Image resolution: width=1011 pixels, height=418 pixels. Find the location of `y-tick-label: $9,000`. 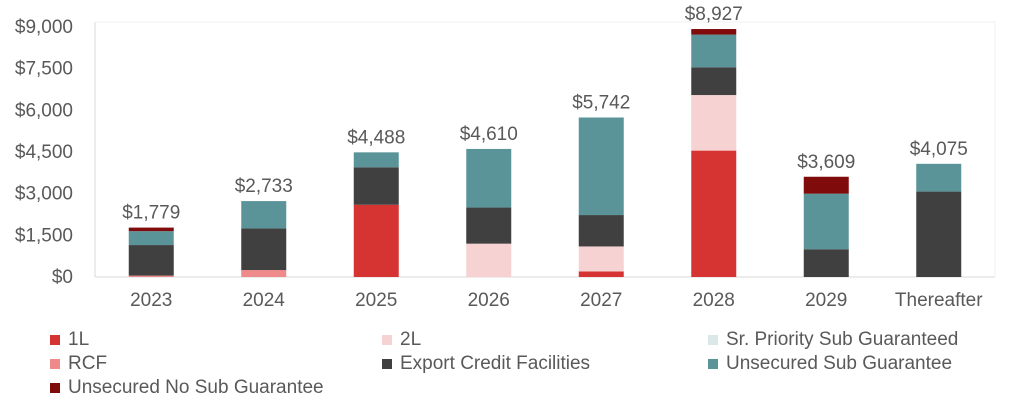

y-tick-label: $9,000 is located at coordinates (44, 27).